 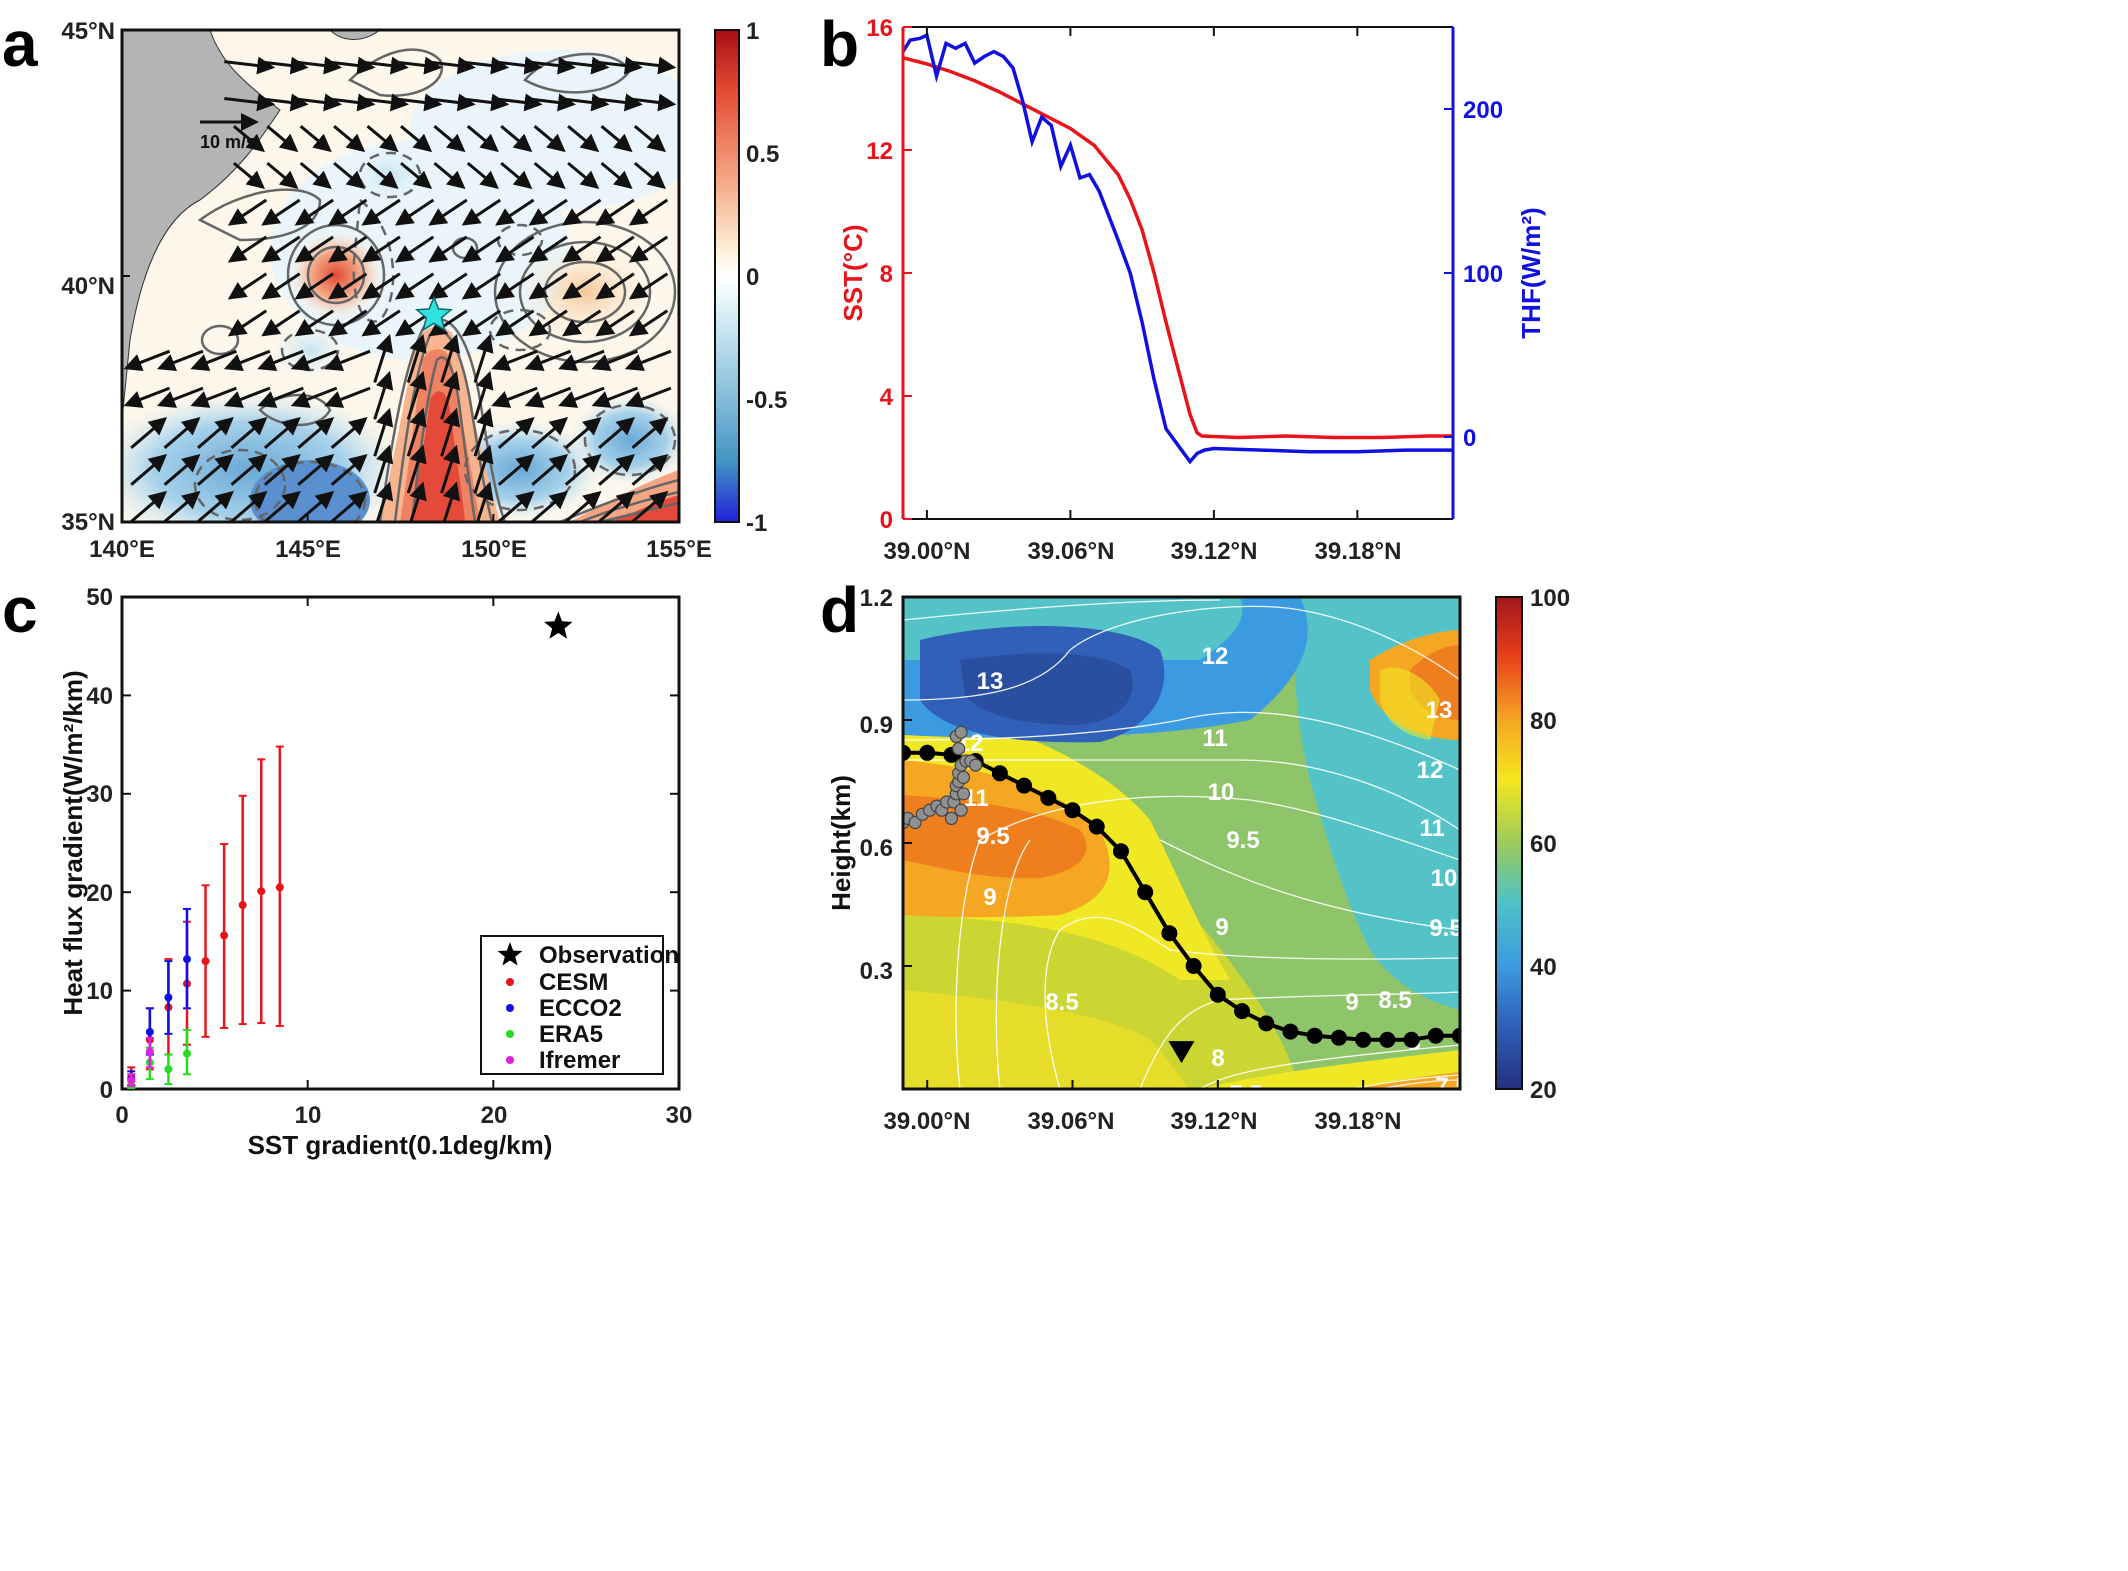 I want to click on panel-a-field: 10 m/s, so click(x=400, y=276).